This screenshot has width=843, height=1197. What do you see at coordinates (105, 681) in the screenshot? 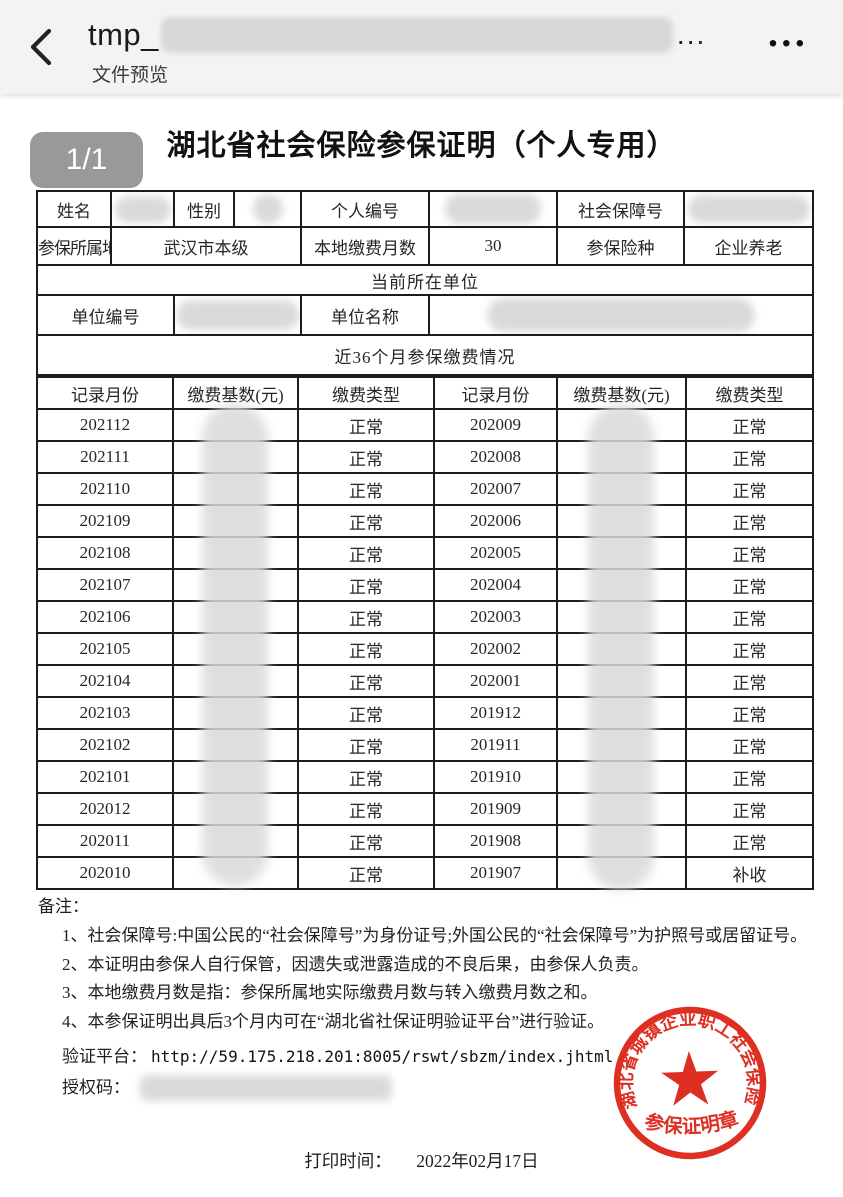
I see `record-month-cell: 202104` at bounding box center [105, 681].